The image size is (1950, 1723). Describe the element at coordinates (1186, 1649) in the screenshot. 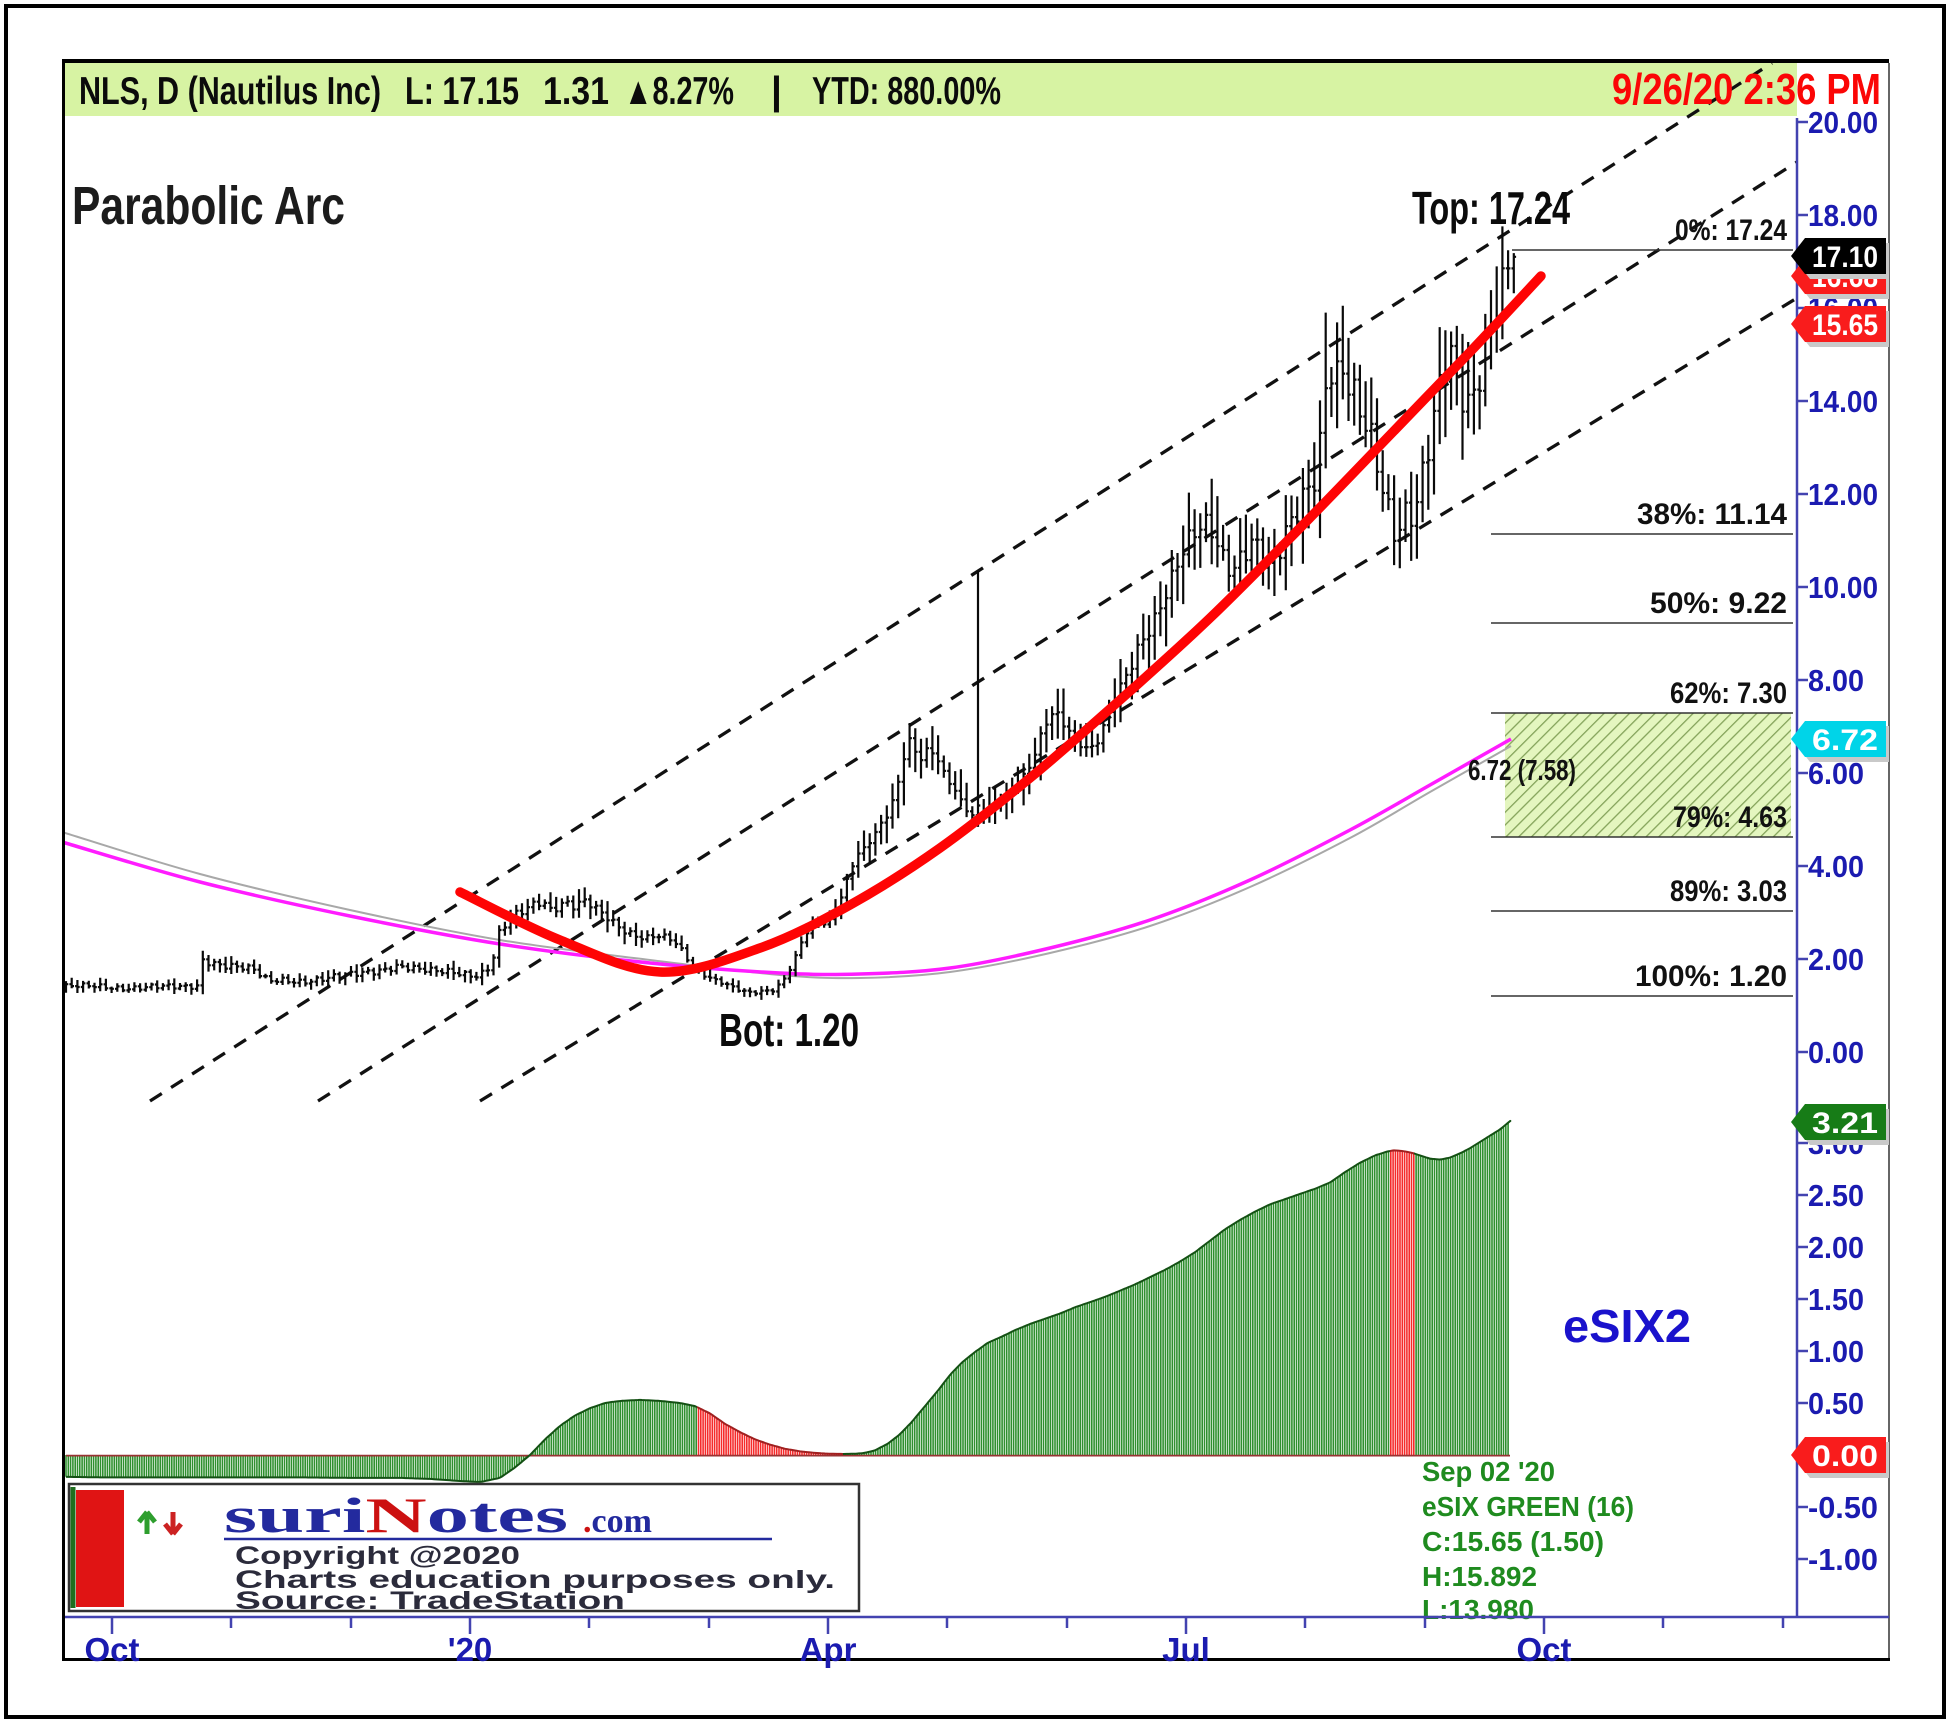

I see `svg-text: Jul` at that location.